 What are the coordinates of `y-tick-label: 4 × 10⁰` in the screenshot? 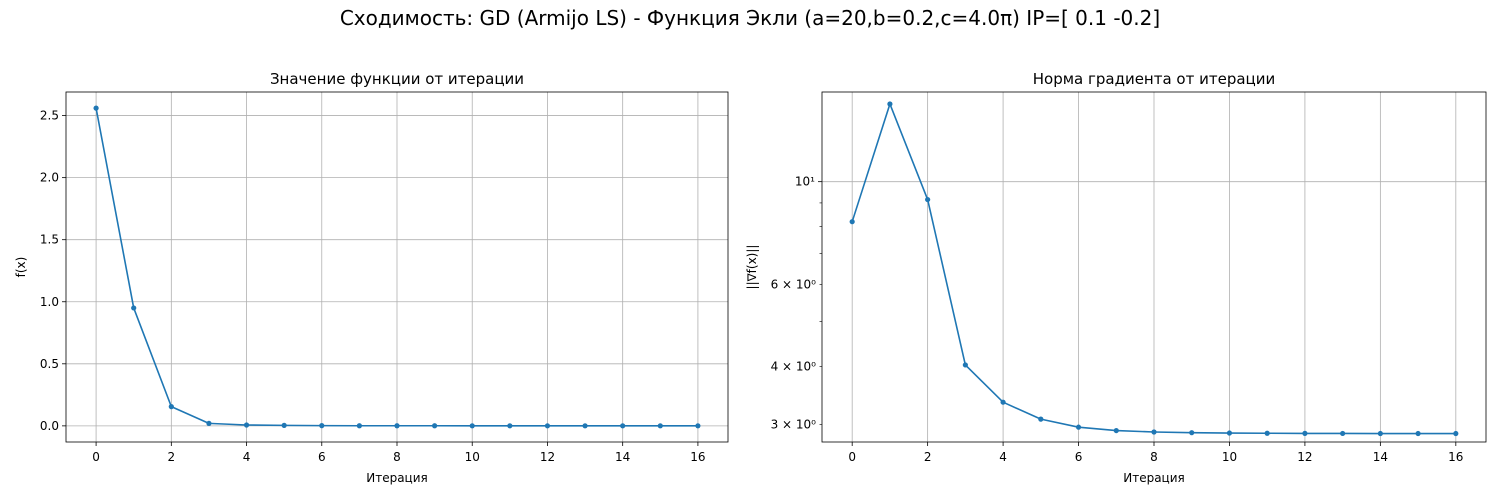 It's located at (794, 366).